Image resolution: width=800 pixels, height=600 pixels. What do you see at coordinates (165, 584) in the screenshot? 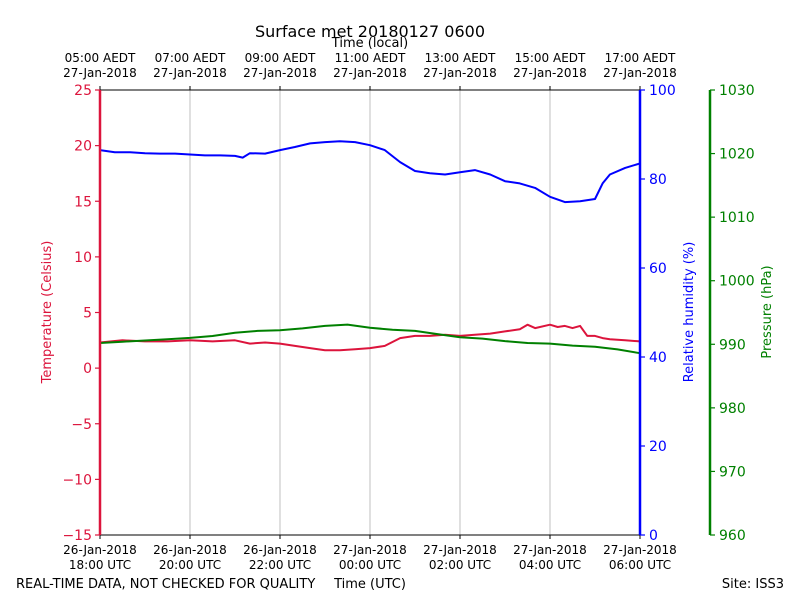
I see `quality-disclaimer: REAL-TIME DATA, NOT CHECKED FOR QUALITY` at bounding box center [165, 584].